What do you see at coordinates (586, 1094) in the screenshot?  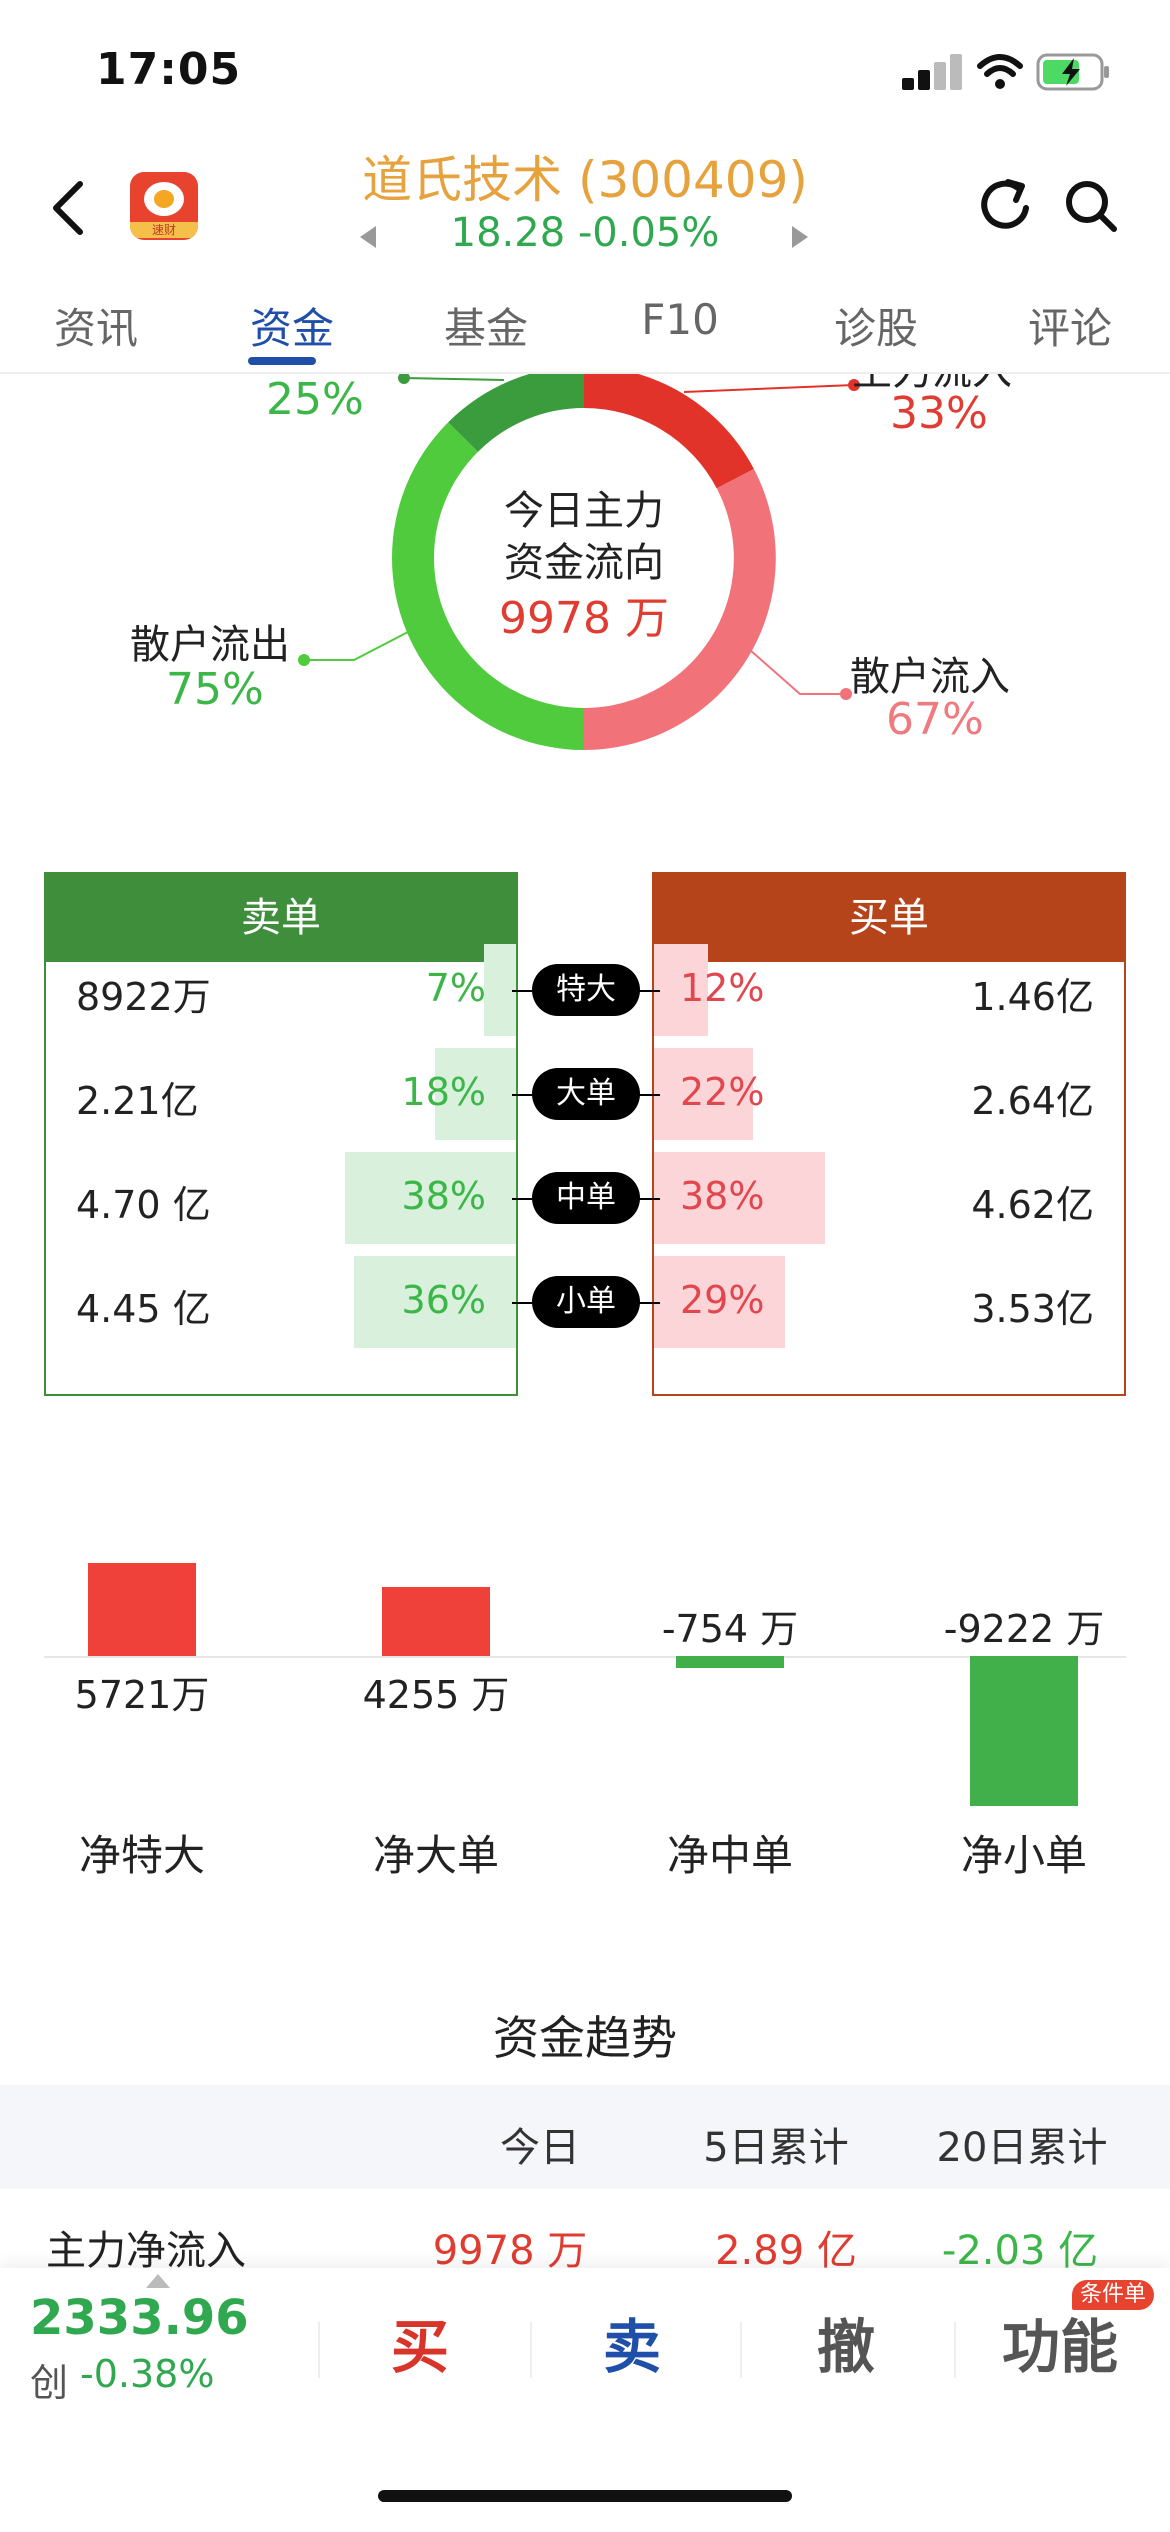 I see `order-type-pill: 大单` at bounding box center [586, 1094].